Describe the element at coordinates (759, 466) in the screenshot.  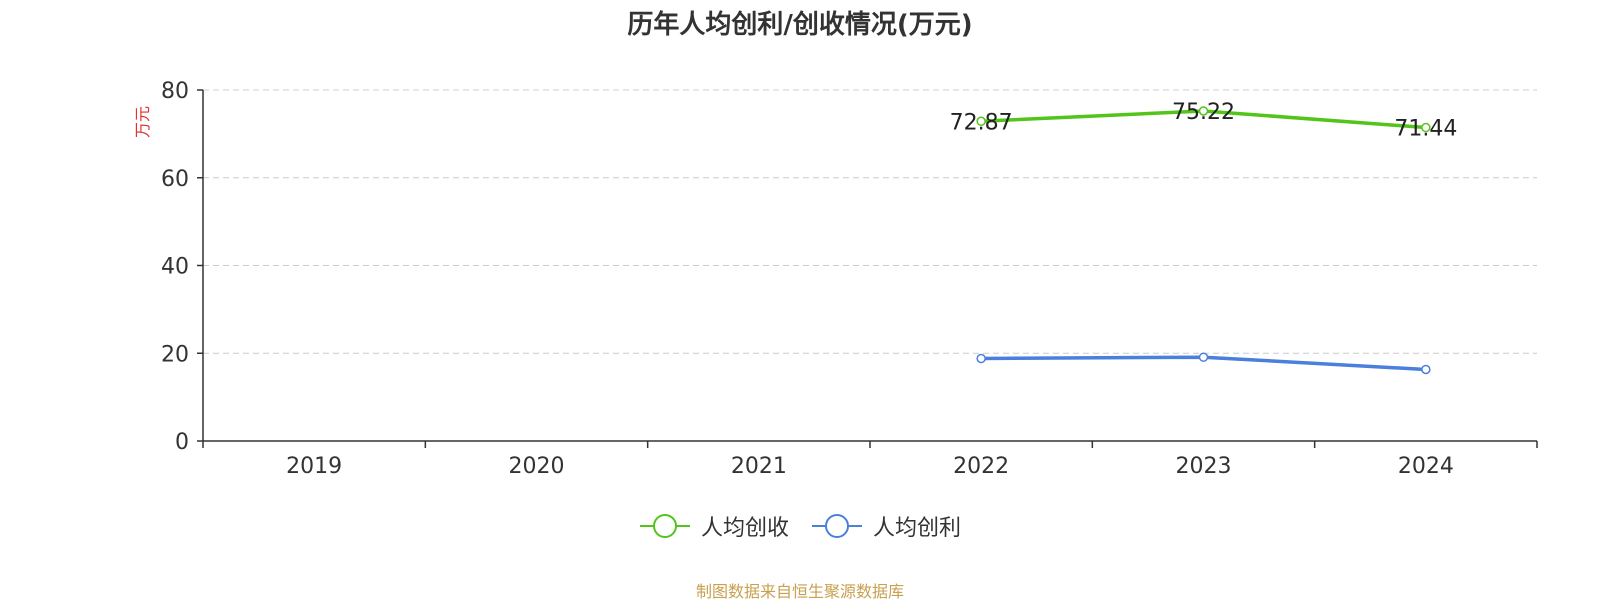
I see `x-tick-label: 2021` at that location.